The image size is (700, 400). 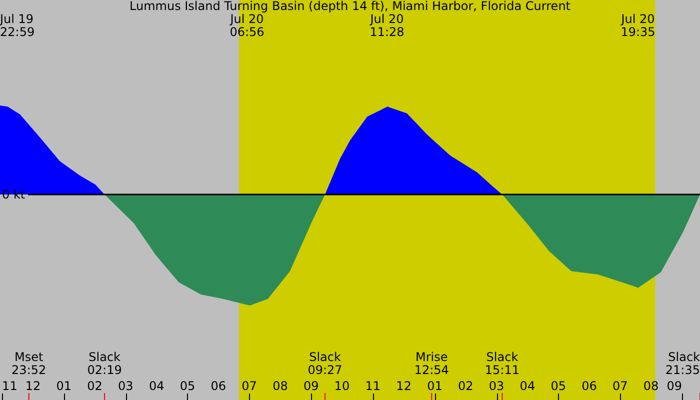 I want to click on ref-line-label: Slack 09:27, so click(x=325, y=363).